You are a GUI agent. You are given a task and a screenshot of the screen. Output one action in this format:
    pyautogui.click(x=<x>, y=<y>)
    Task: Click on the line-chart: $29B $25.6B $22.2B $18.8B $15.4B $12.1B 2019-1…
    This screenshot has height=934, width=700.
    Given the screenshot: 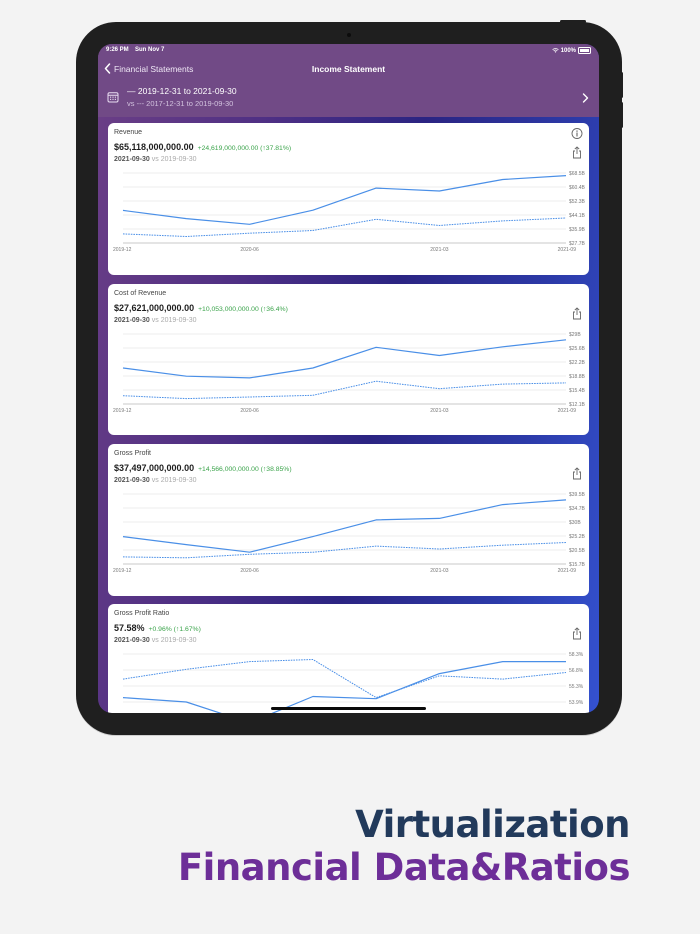 What is the action you would take?
    pyautogui.click(x=348, y=359)
    